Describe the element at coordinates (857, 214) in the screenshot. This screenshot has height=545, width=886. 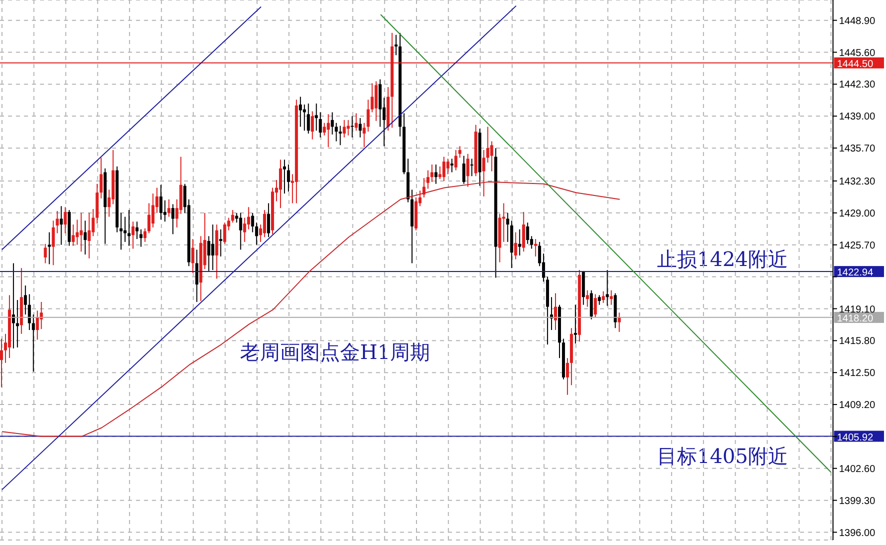
I see `y-tick-label: 1429.00` at that location.